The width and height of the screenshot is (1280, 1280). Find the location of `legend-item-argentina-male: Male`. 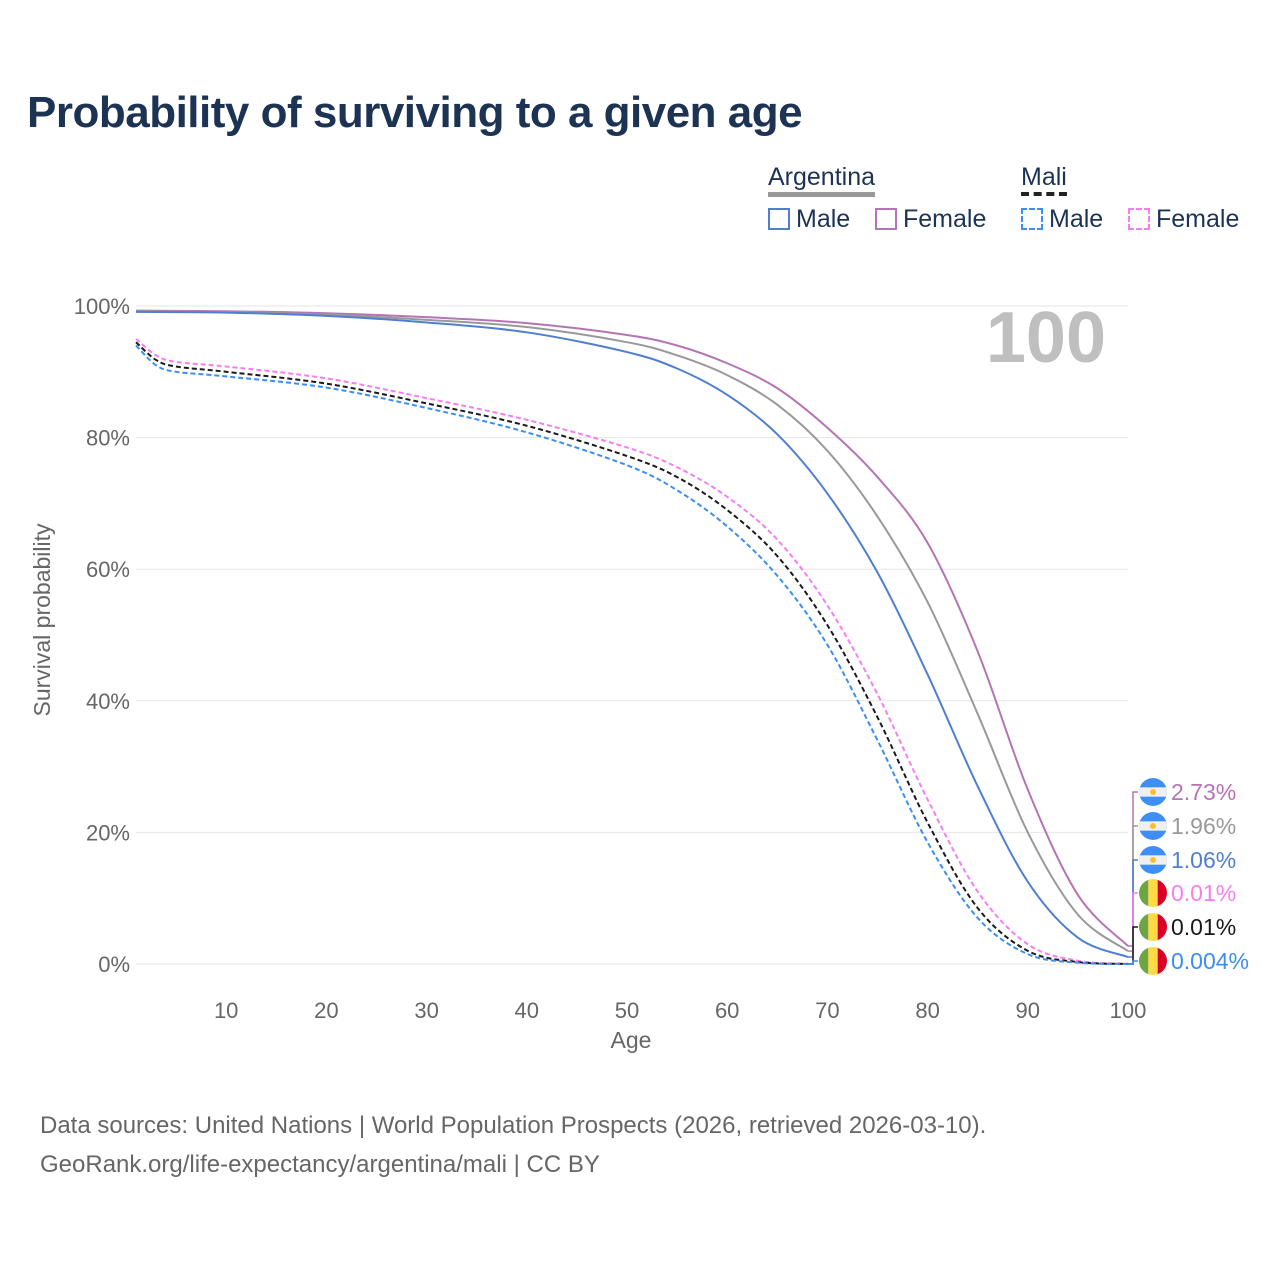

legend-item-argentina-male: Male is located at coordinates (809, 219).